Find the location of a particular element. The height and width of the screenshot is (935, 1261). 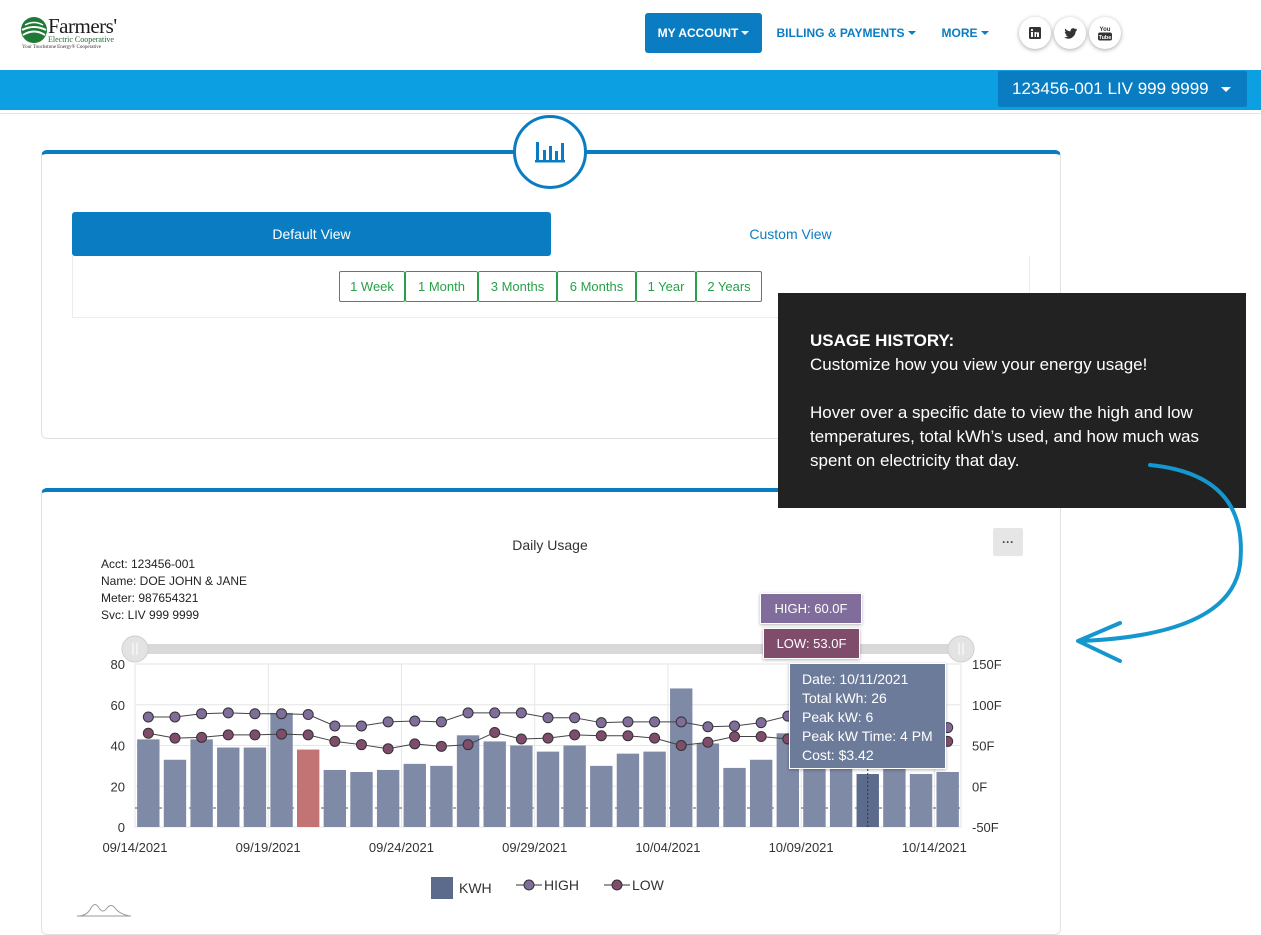

range-2-years: 2 Years is located at coordinates (729, 286).